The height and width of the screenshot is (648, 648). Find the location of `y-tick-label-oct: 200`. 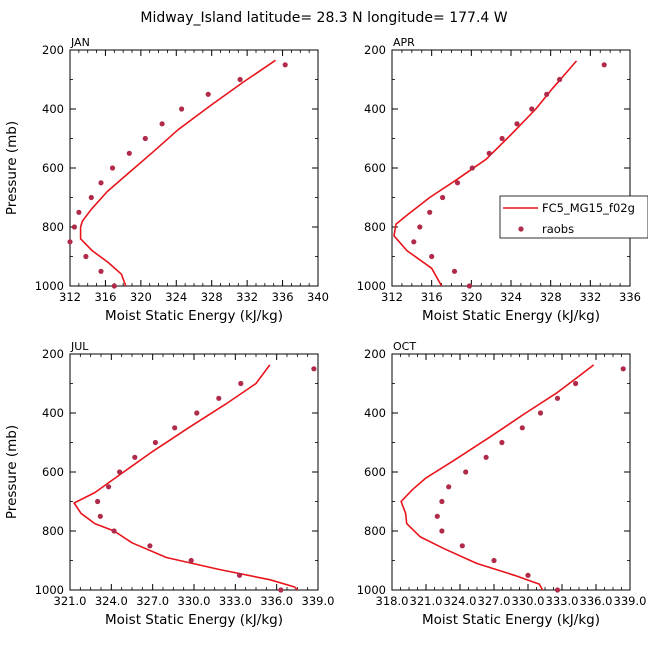

y-tick-label-oct: 200 is located at coordinates (375, 354).